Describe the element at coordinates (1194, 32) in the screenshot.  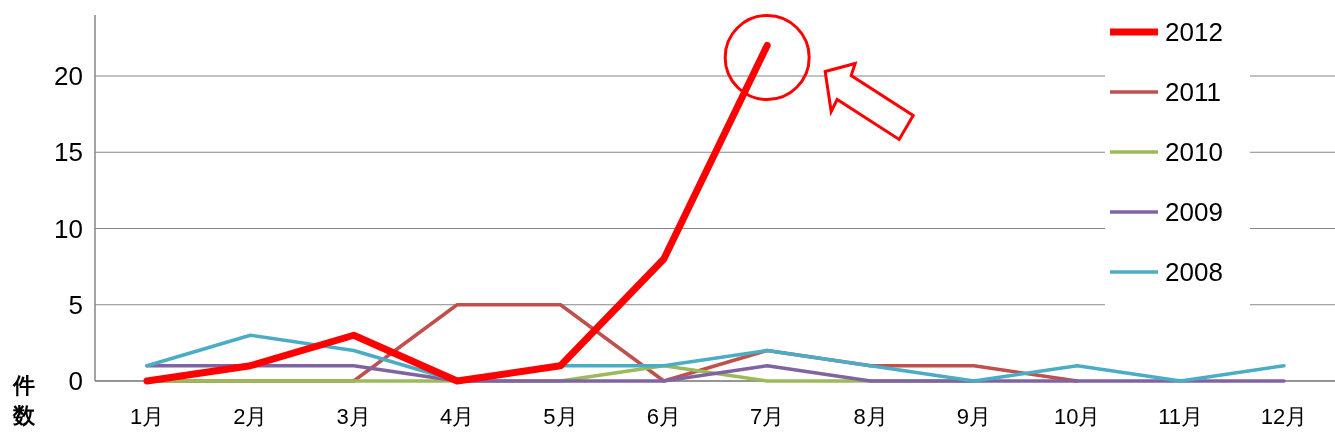
I see `legend-label: 2012` at that location.